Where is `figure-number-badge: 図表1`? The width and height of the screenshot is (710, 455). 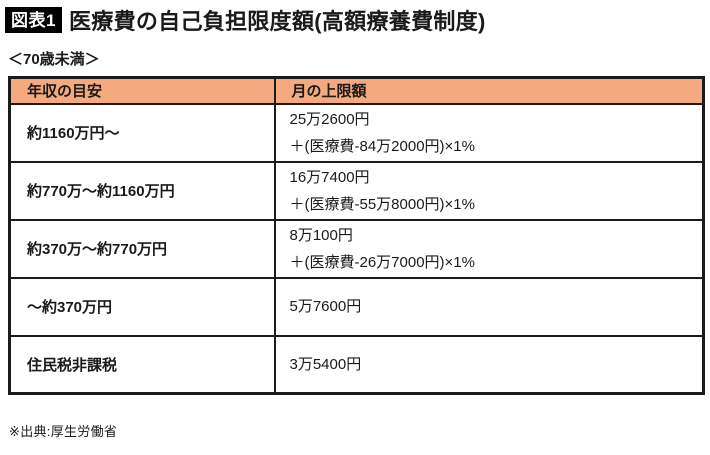
figure-number-badge: 図表1 is located at coordinates (33, 20).